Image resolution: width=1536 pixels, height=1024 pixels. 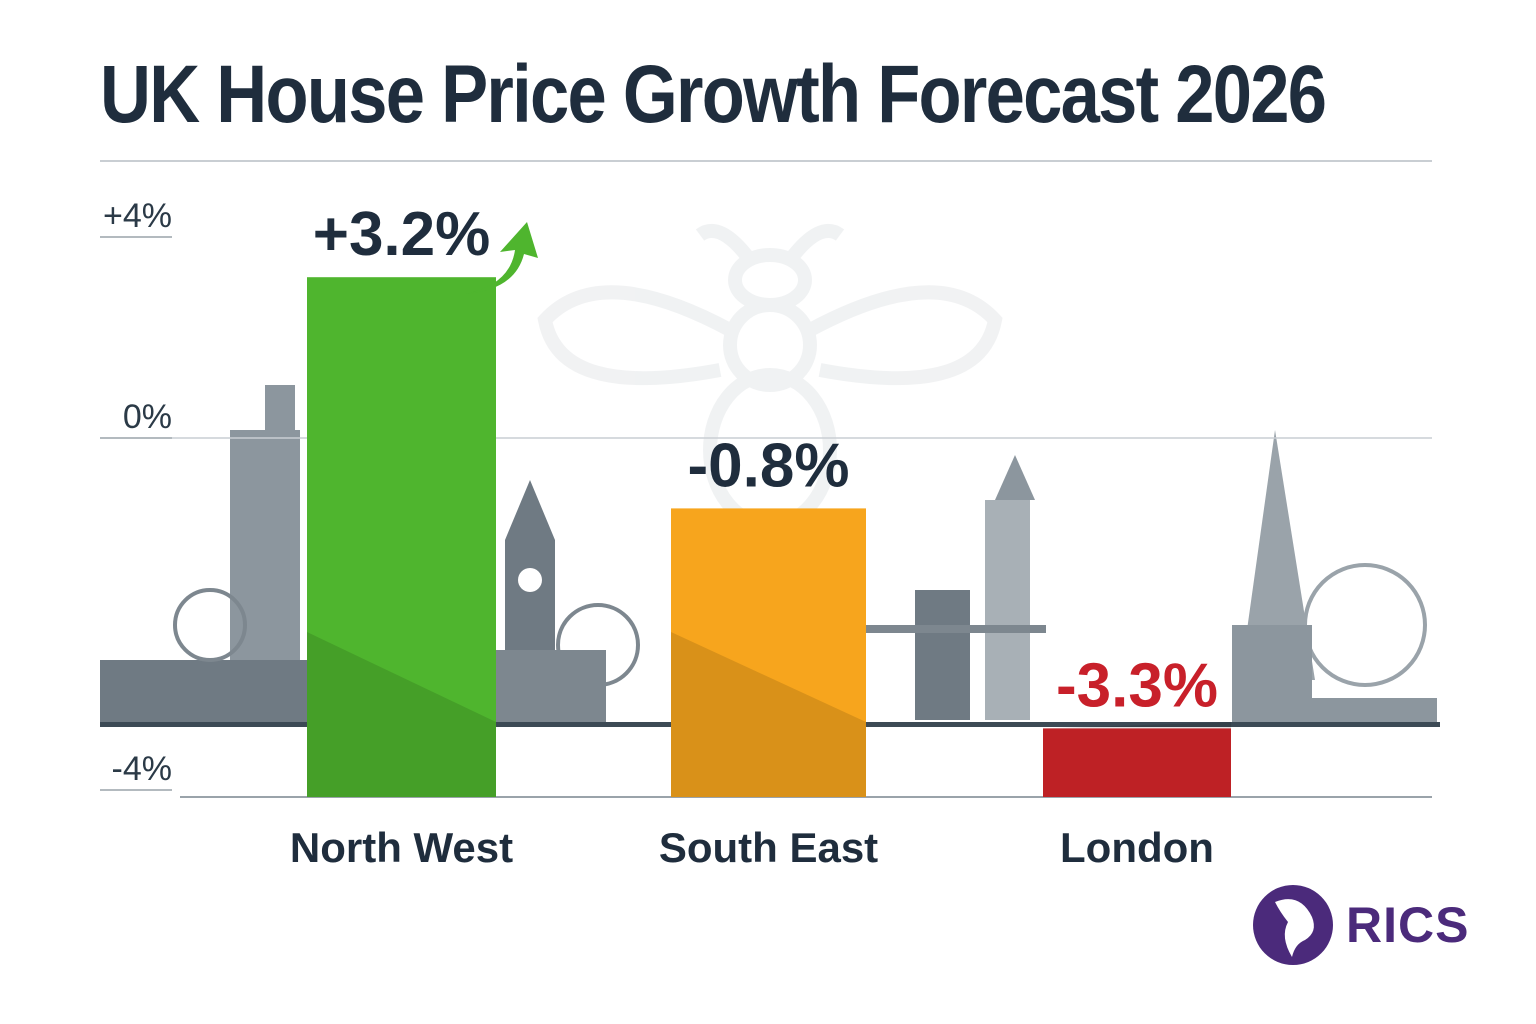 I want to click on bar-south-east, so click(x=768, y=652).